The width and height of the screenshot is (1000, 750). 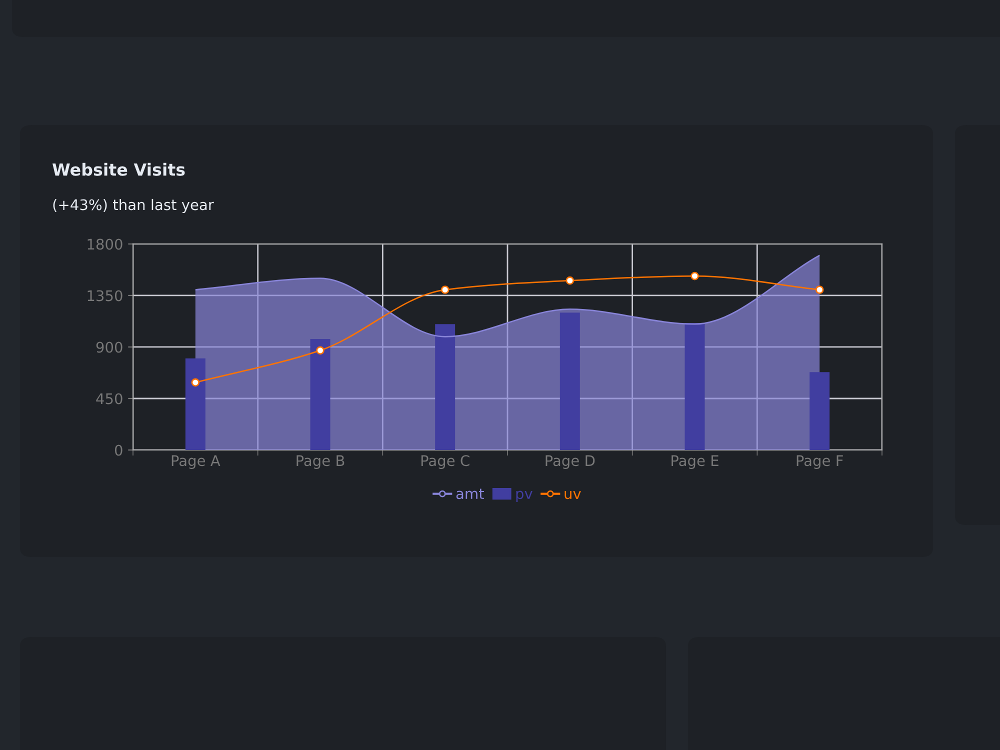 I want to click on y-tick-label: 0, so click(x=118, y=450).